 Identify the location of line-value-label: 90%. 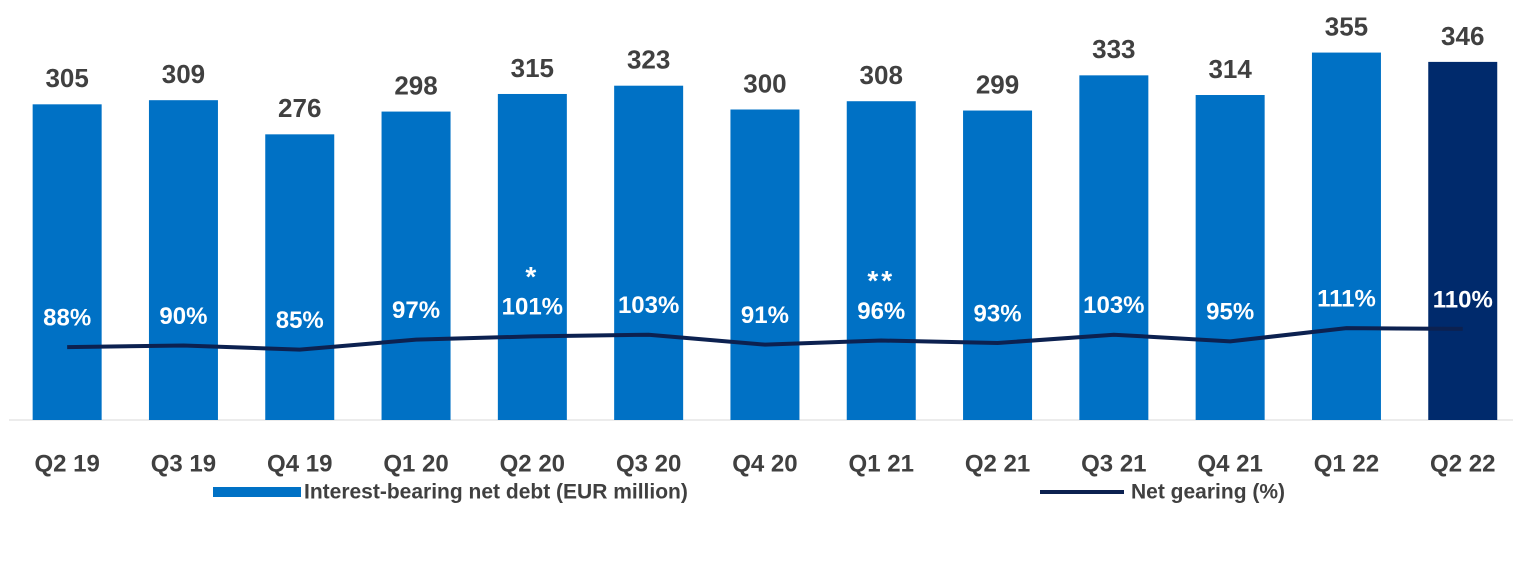
(183, 316).